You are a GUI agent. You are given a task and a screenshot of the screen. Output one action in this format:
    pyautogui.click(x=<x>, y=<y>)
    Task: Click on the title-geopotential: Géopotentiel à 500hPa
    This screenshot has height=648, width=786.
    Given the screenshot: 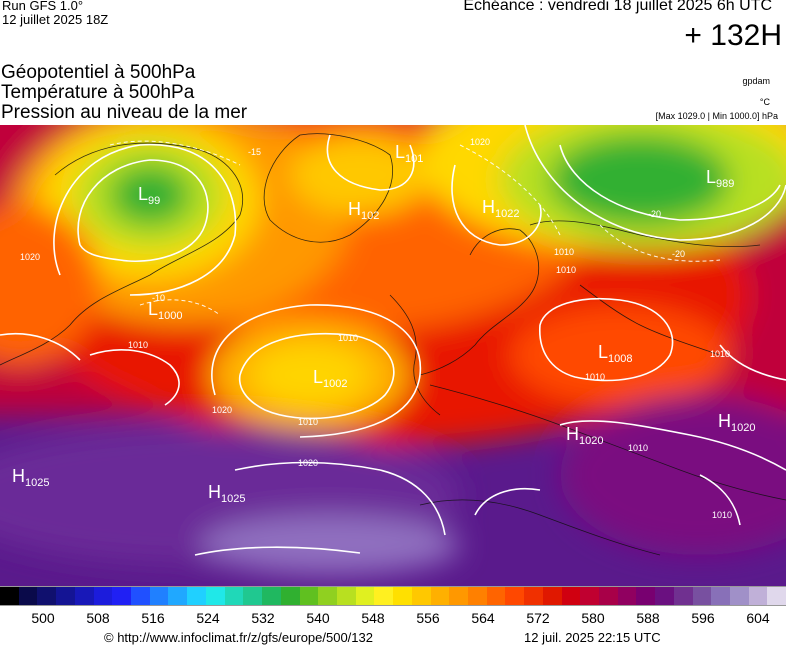 What is the action you would take?
    pyautogui.click(x=98, y=72)
    